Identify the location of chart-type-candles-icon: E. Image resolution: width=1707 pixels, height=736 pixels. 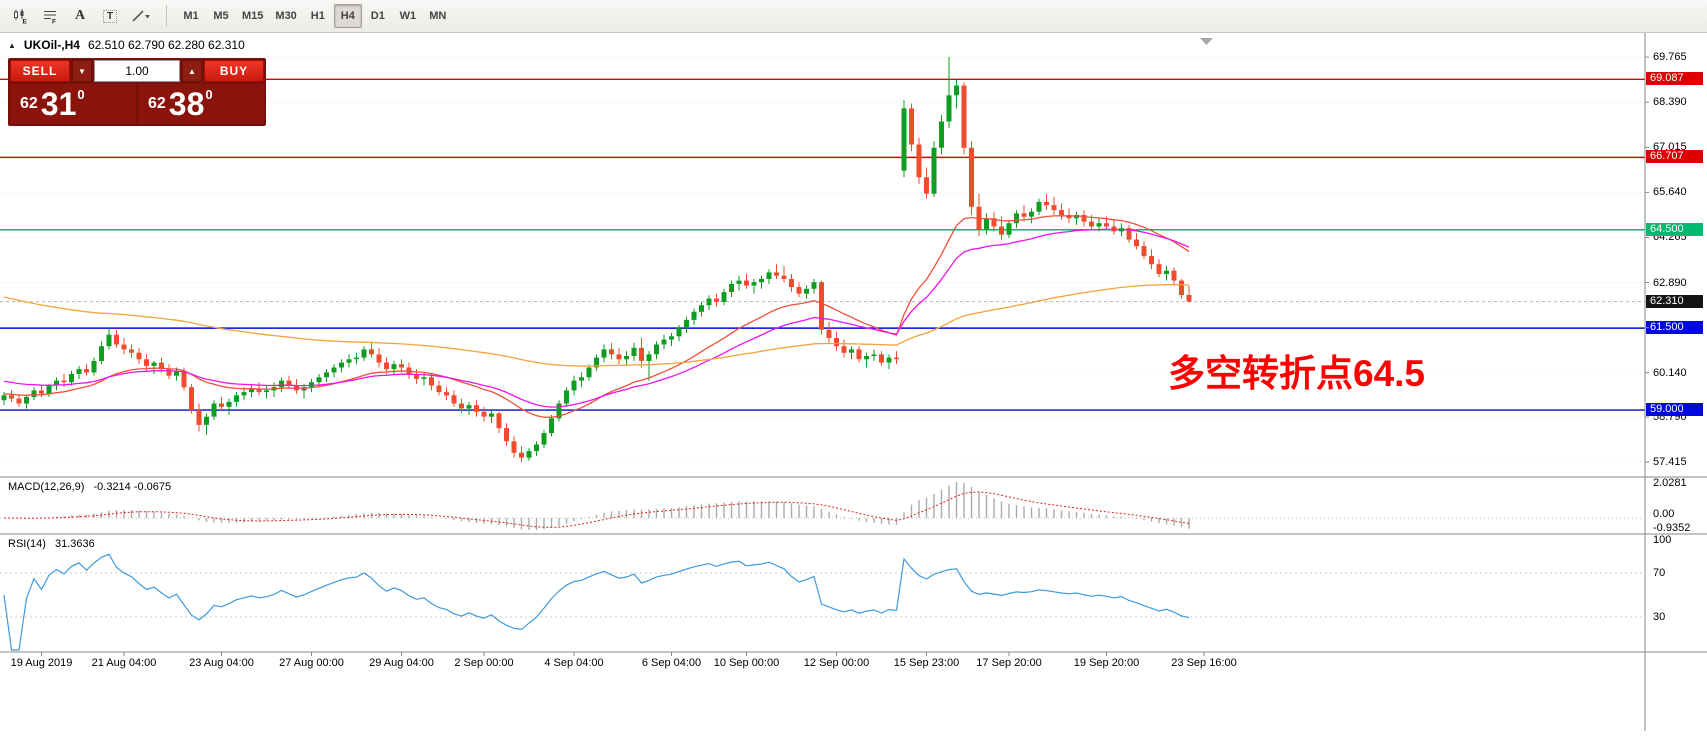
(20, 16).